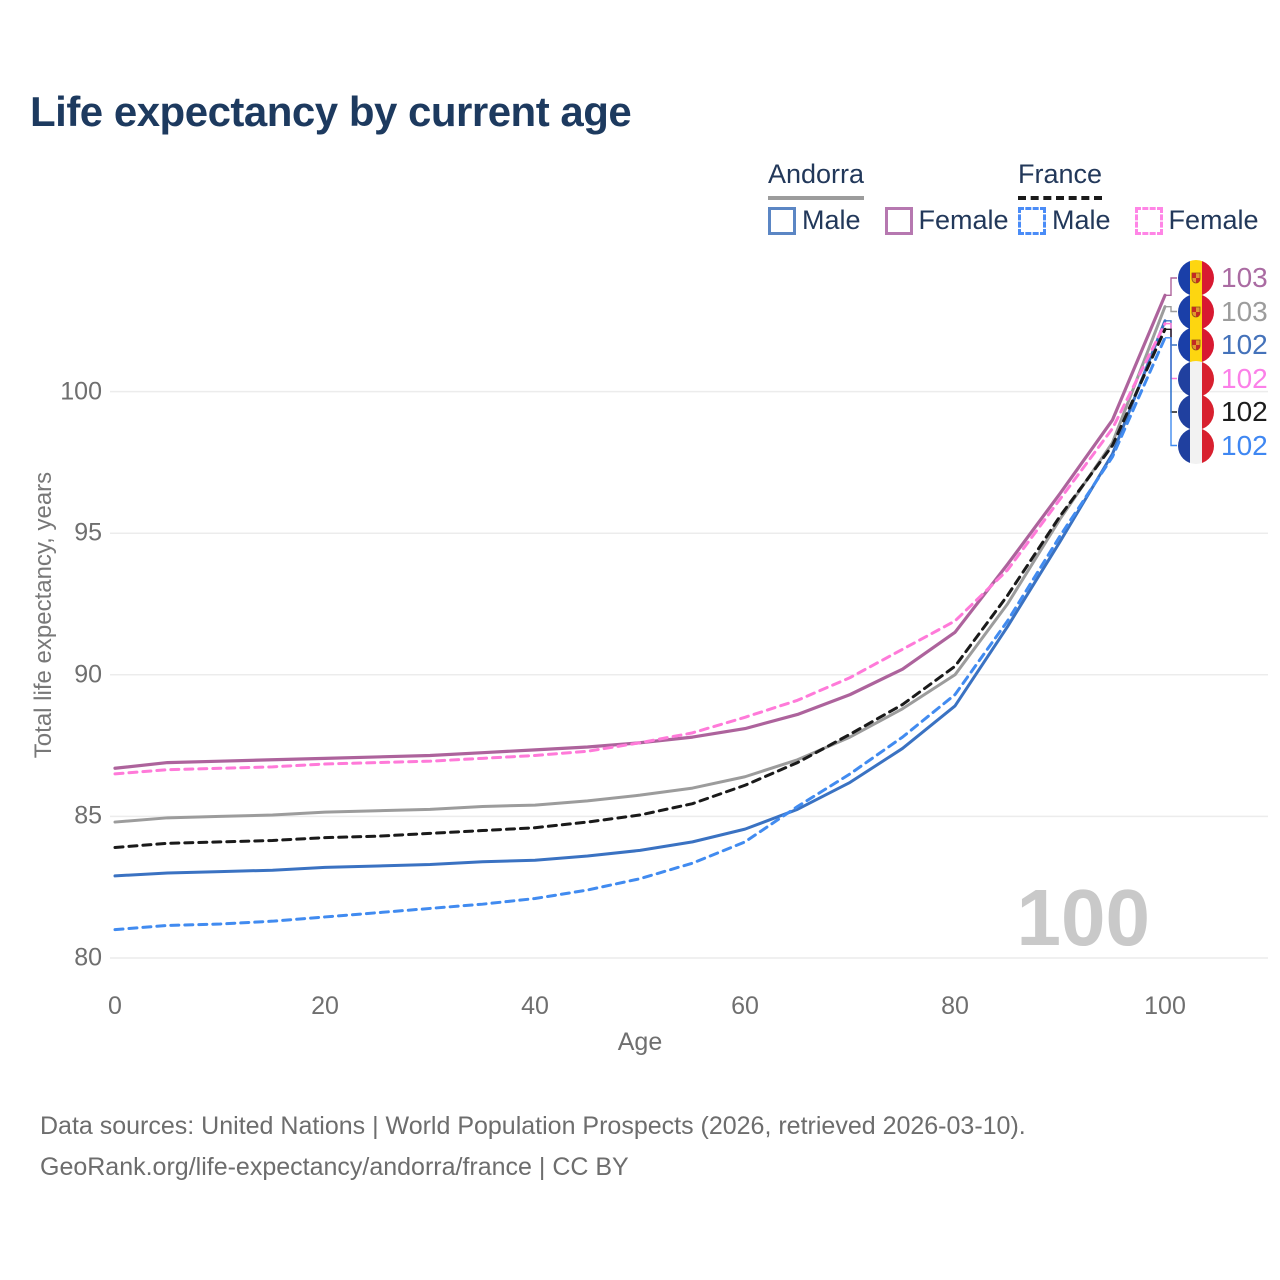  What do you see at coordinates (1060, 179) in the screenshot?
I see `legend-country-france: France` at bounding box center [1060, 179].